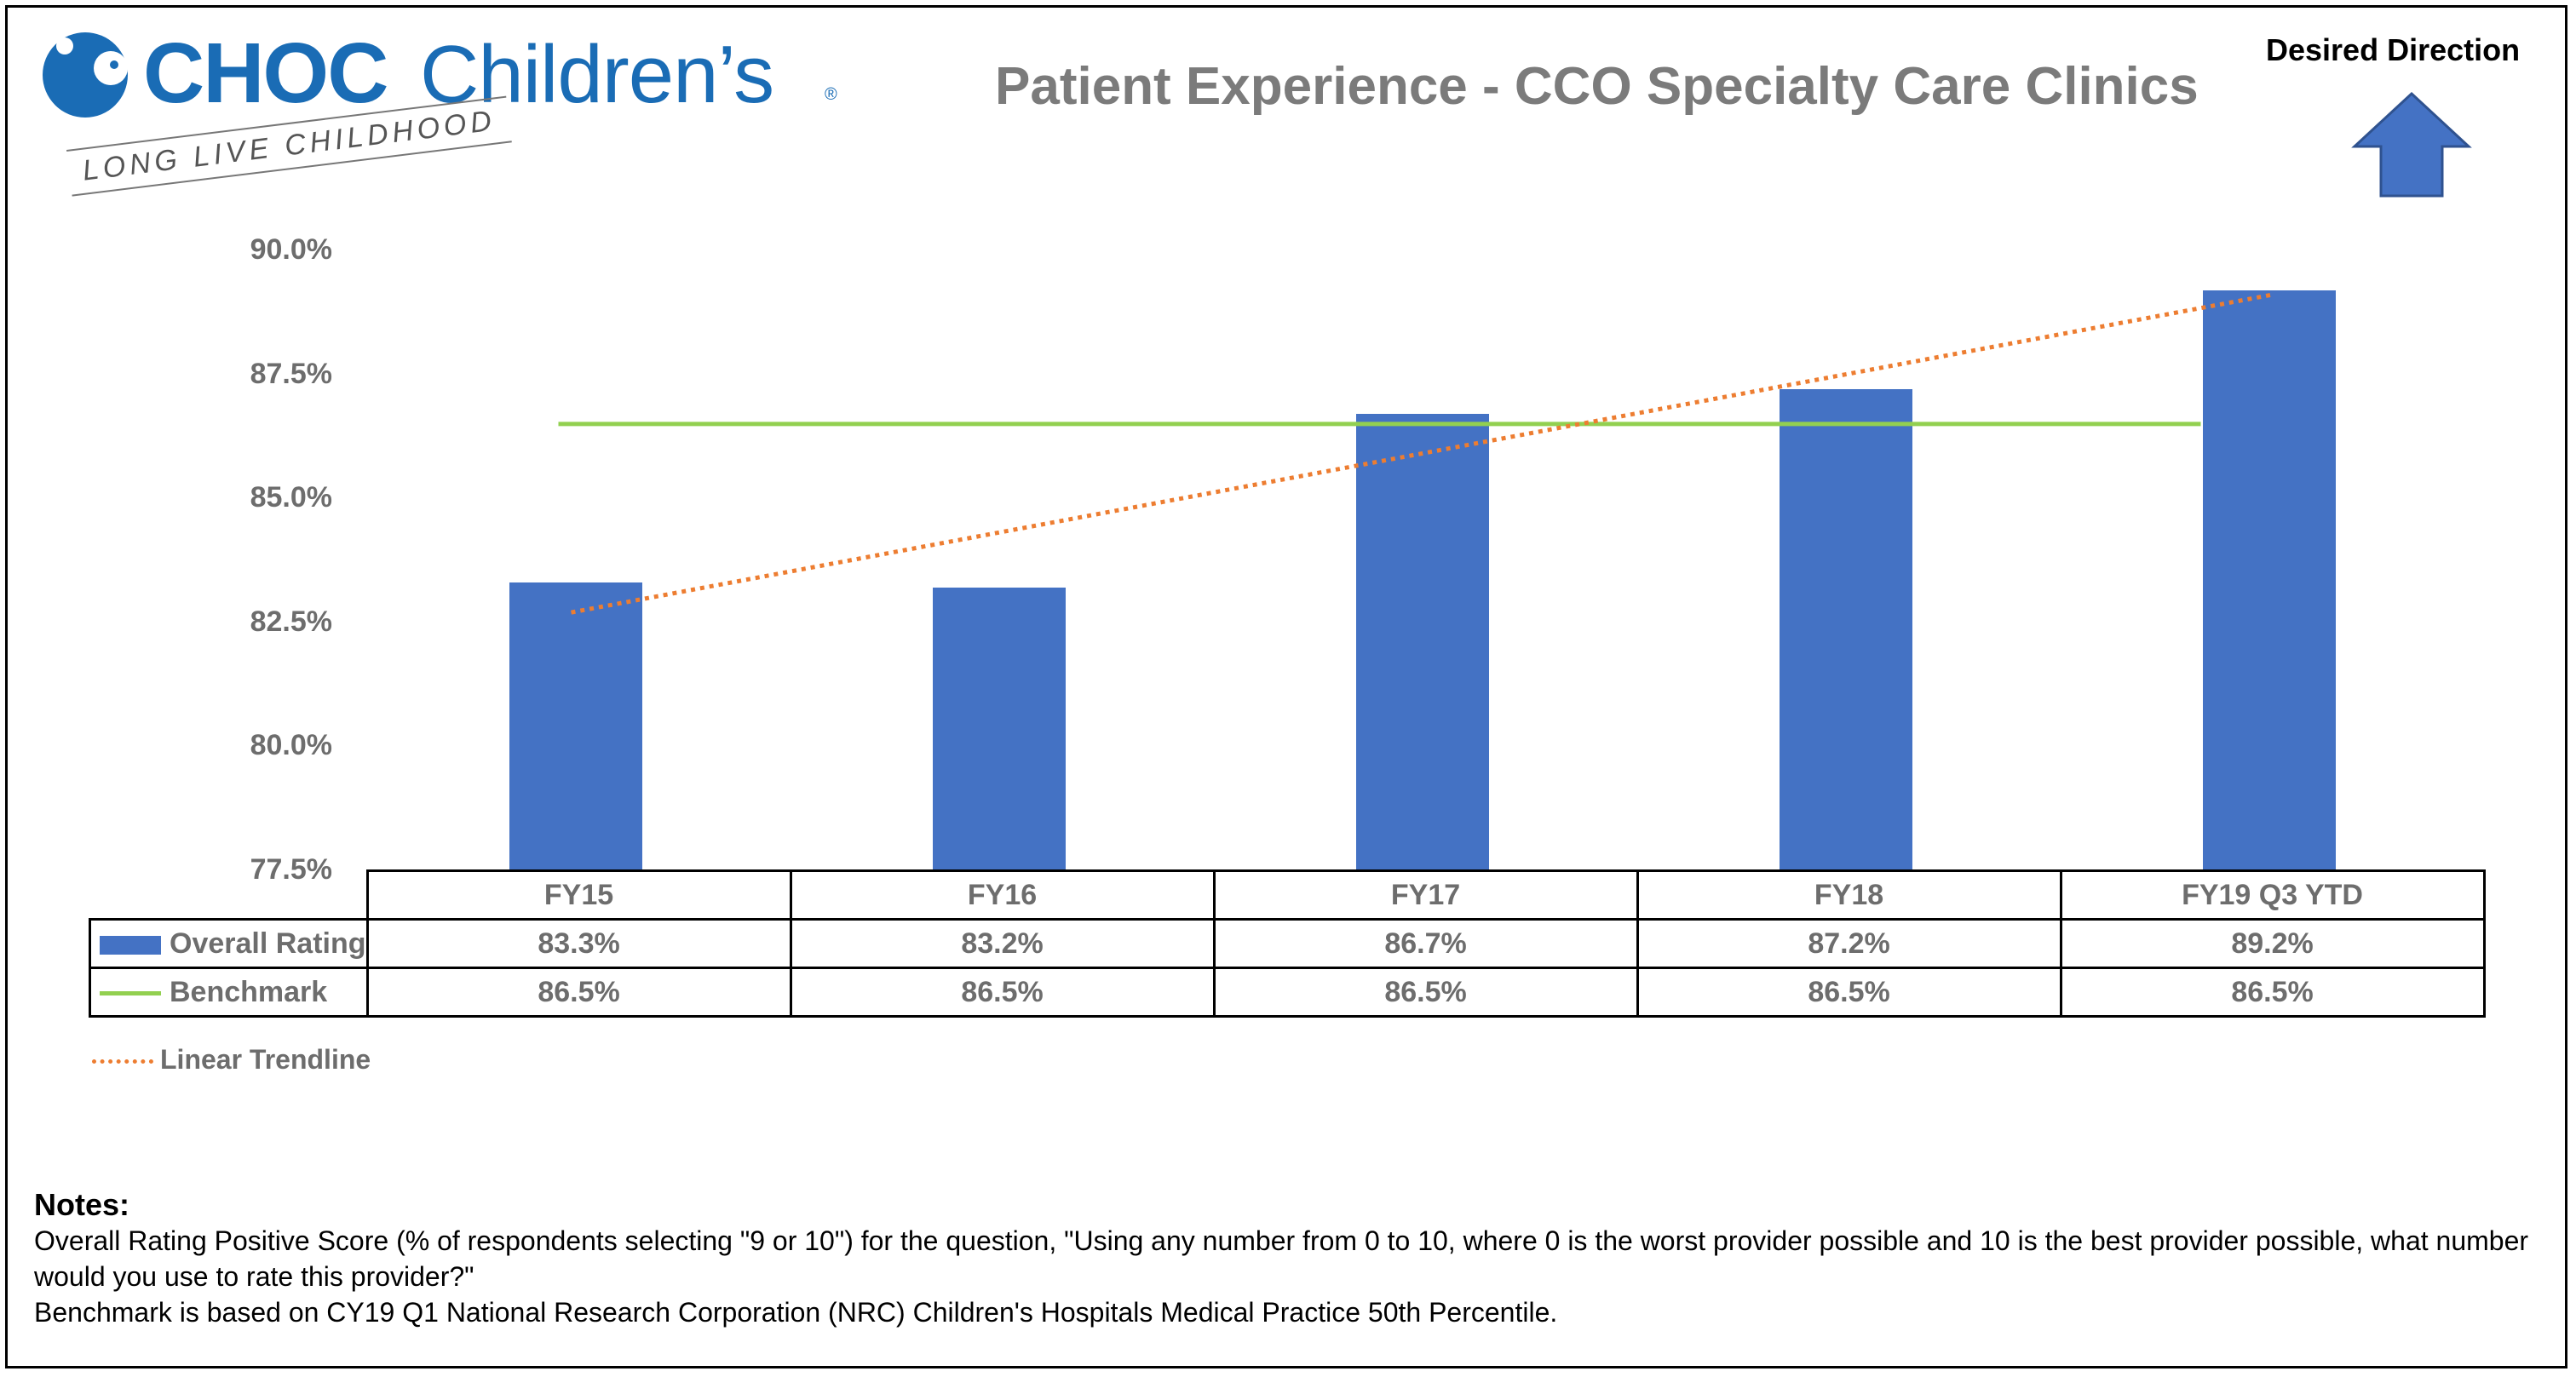  What do you see at coordinates (831, 94) in the screenshot?
I see `logo-registered-mark: ®` at bounding box center [831, 94].